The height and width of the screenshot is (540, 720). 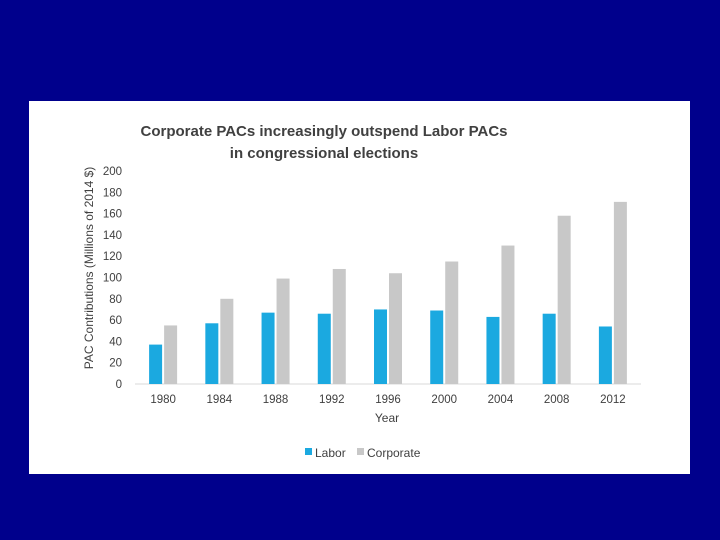 I want to click on y-tick-label: 60, so click(x=115, y=321).